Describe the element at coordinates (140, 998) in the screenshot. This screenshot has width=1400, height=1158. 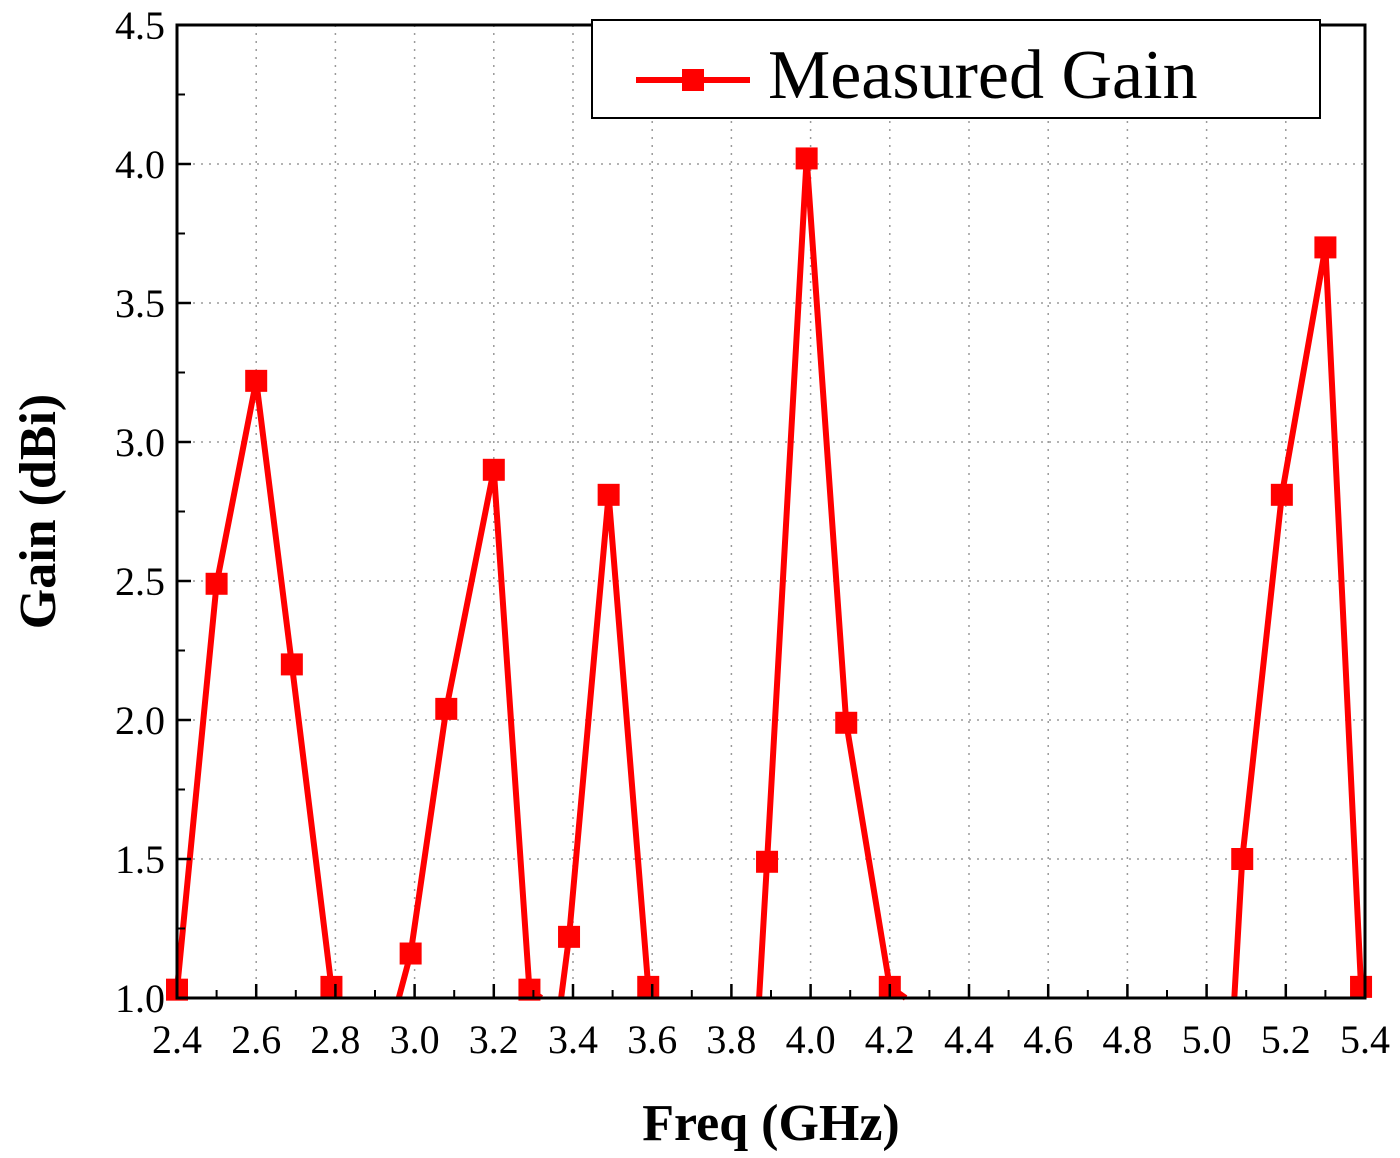
I see `y-tick-label: 1.0` at that location.